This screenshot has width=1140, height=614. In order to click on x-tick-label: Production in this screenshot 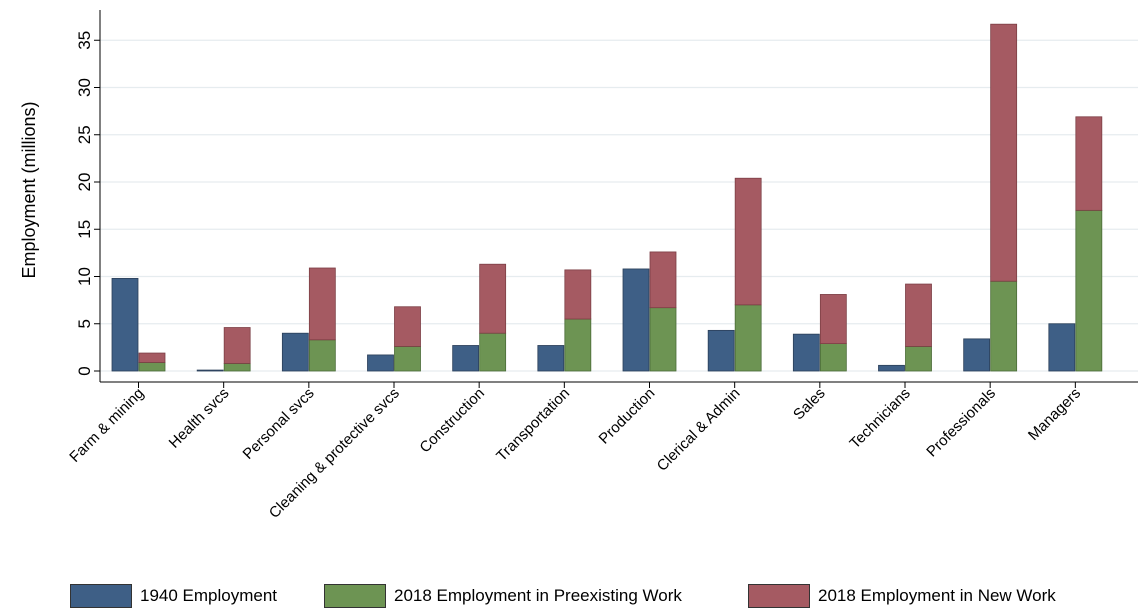, I will do `click(627, 416)`.